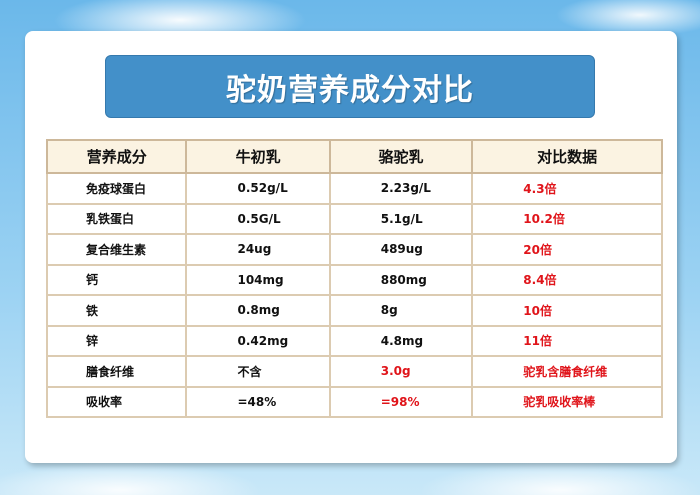  Describe the element at coordinates (401, 249) in the screenshot. I see `cell-camel-value: 489ug` at that location.